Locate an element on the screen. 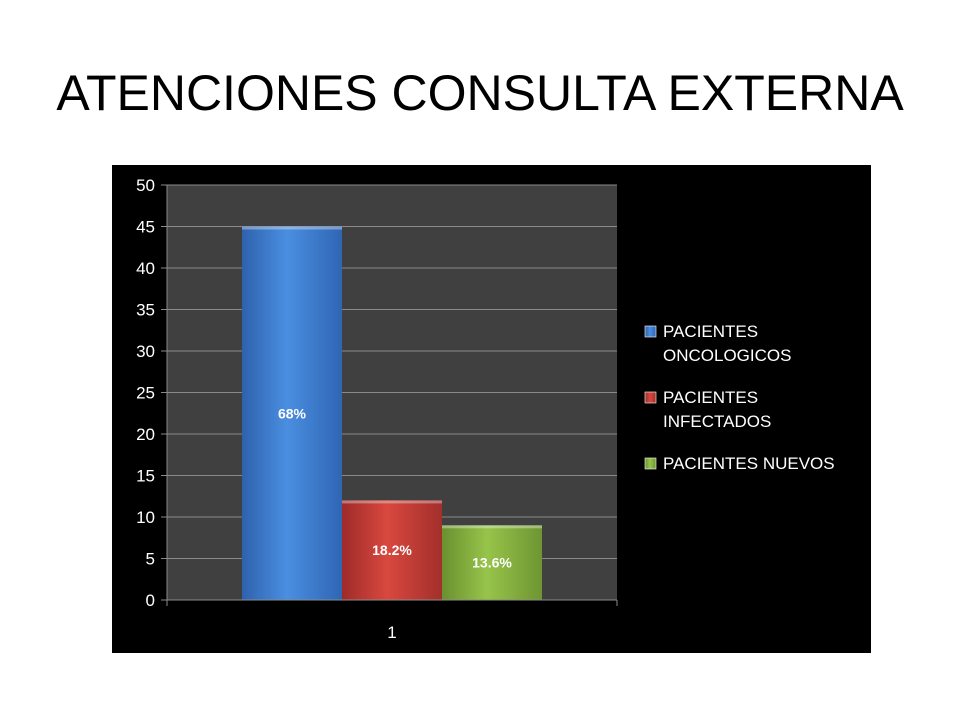  y-tick-label: 0 is located at coordinates (150, 600).